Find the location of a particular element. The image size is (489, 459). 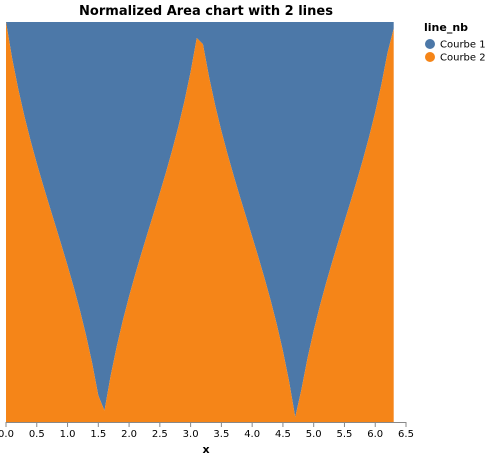

x-tick-label: 6.0 is located at coordinates (375, 434).